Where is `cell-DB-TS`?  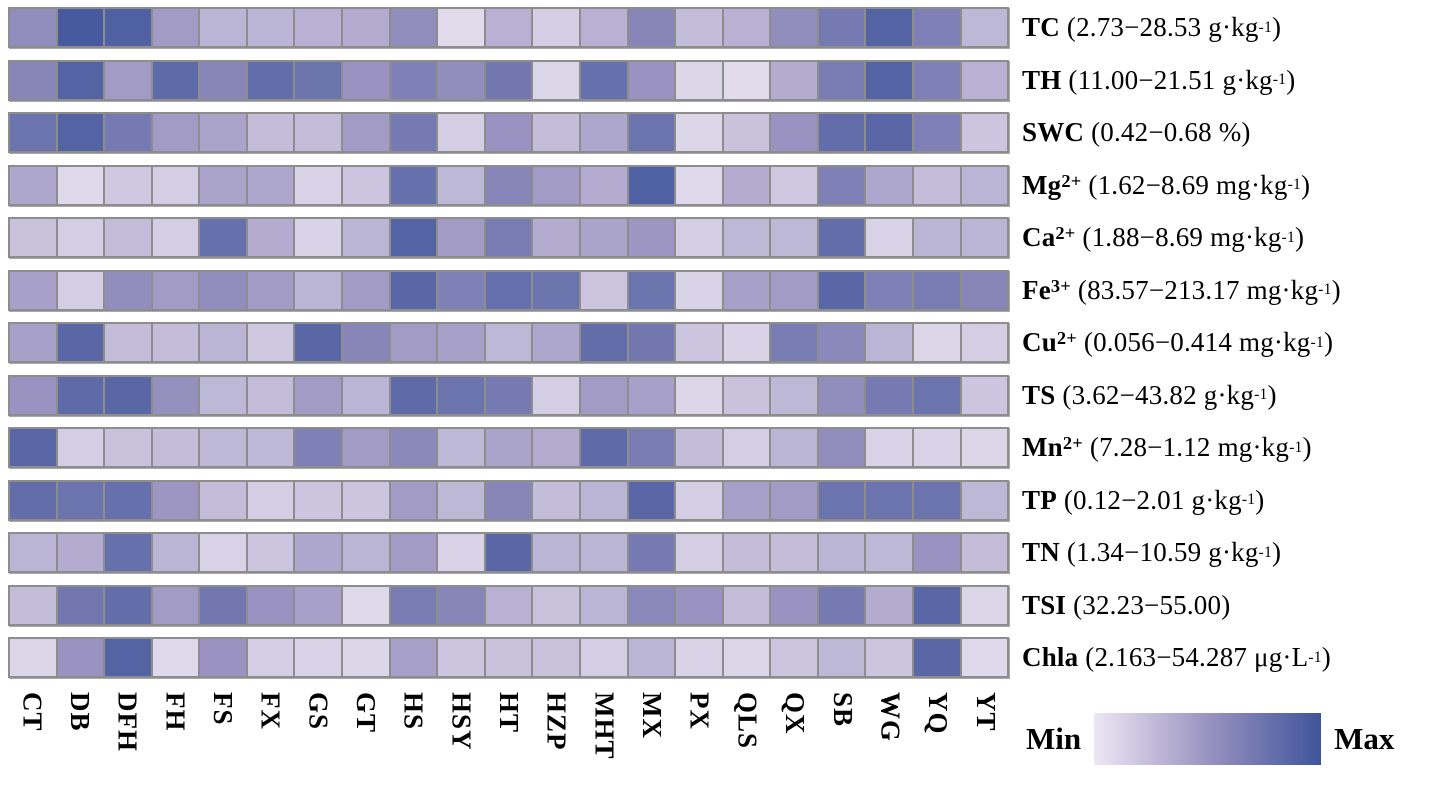
cell-DB-TS is located at coordinates (81, 395).